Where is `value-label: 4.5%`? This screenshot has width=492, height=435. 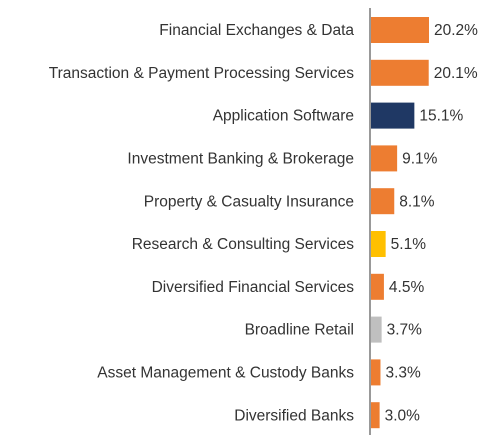 value-label: 4.5% is located at coordinates (407, 287).